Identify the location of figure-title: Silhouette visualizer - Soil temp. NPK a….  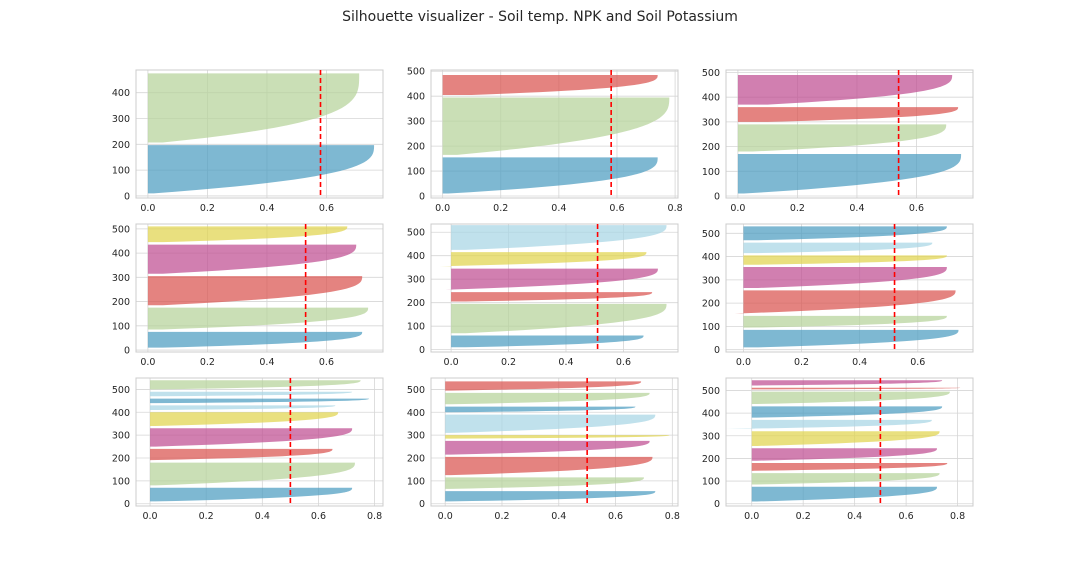
(540, 17).